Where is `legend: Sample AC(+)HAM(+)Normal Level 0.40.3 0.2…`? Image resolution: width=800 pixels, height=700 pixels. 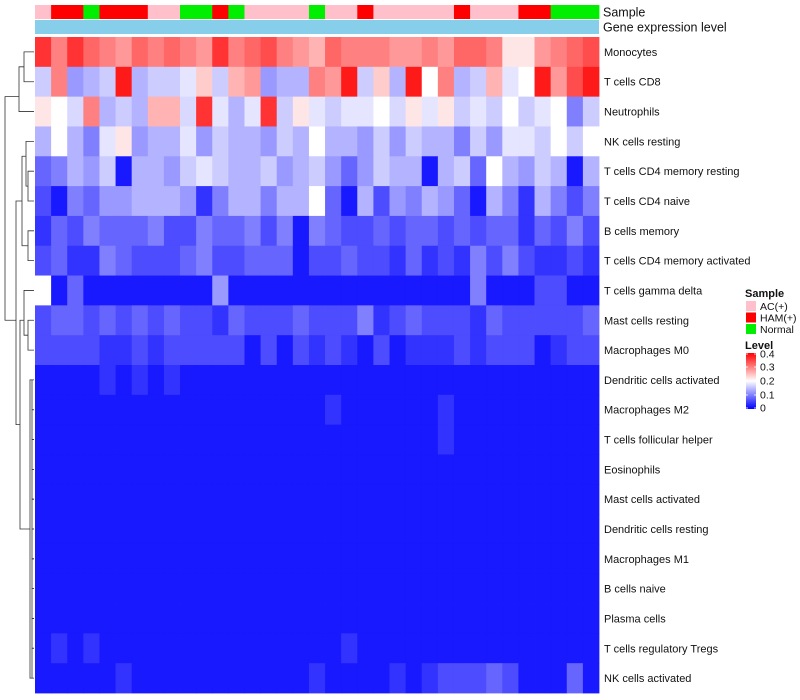
legend: Sample AC(+)HAM(+)Normal Level 0.40.3 0.2… is located at coordinates (770, 351).